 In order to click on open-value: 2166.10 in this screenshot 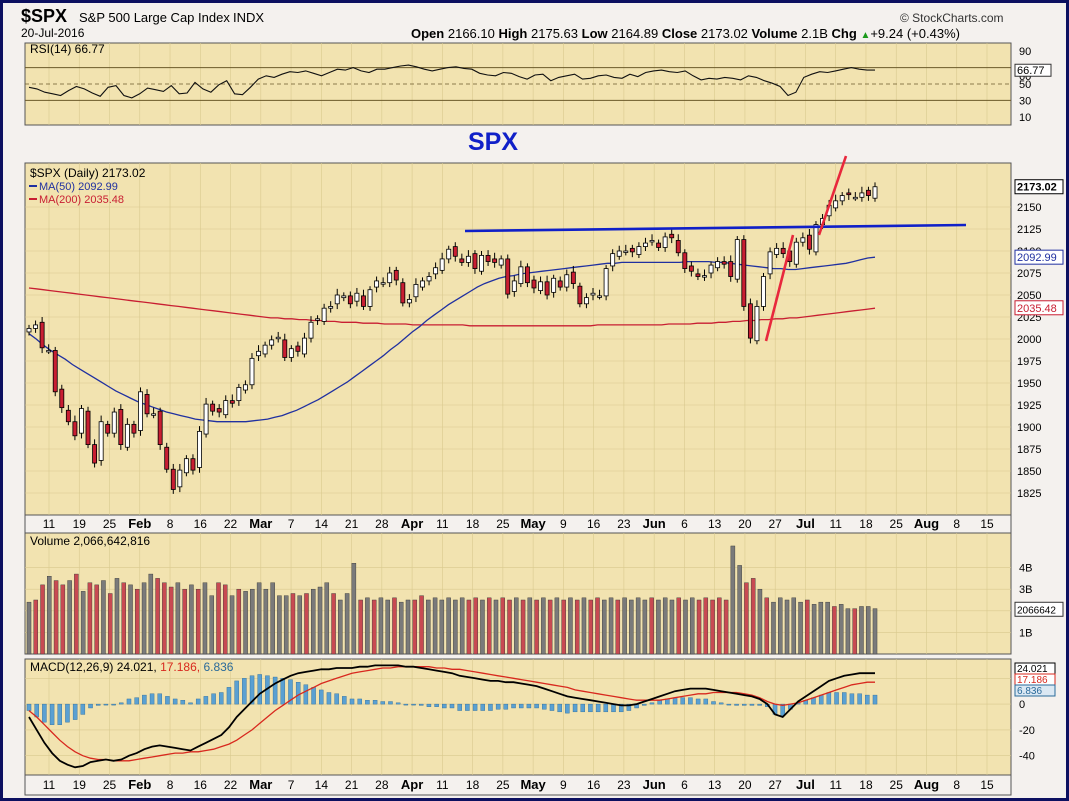, I will do `click(471, 33)`.